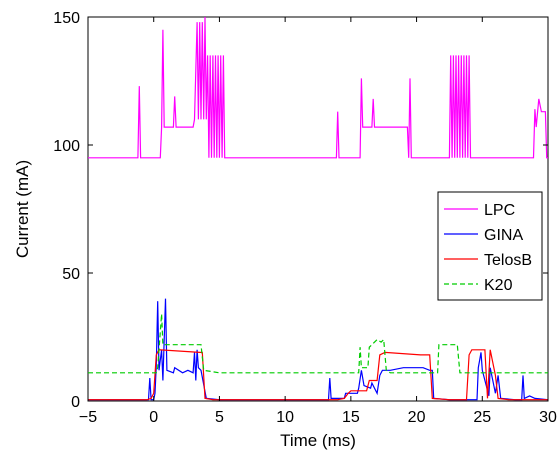 The width and height of the screenshot is (558, 462). I want to click on legend-label-k20: K20, so click(498, 285).